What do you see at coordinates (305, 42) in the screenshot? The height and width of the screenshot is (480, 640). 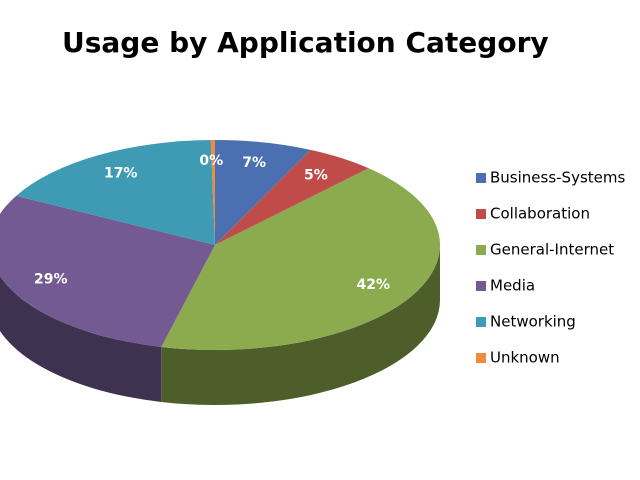 I see `chart-title: Usage by Application Category` at bounding box center [305, 42].